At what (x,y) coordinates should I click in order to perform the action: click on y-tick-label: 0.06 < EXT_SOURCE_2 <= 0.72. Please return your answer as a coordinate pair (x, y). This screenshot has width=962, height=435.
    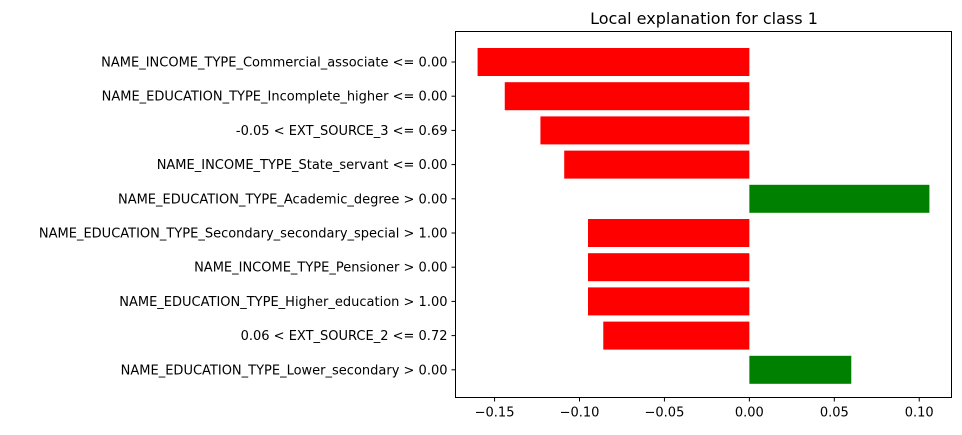
    Looking at the image, I should click on (344, 336).